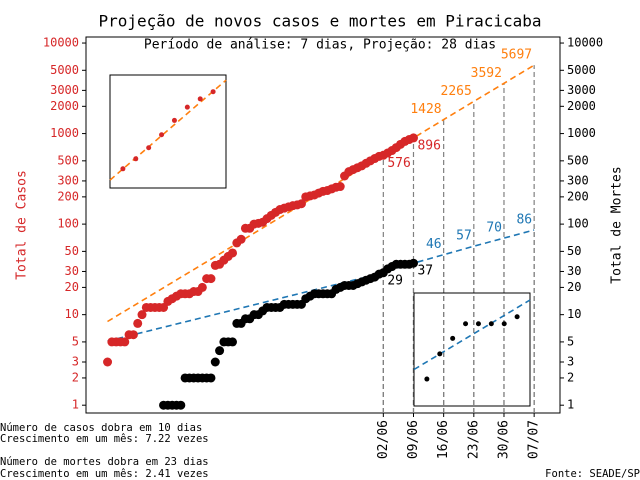 The image size is (640, 480). What do you see at coordinates (570, 341) in the screenshot?
I see `y2-tick-label: 5` at bounding box center [570, 341].